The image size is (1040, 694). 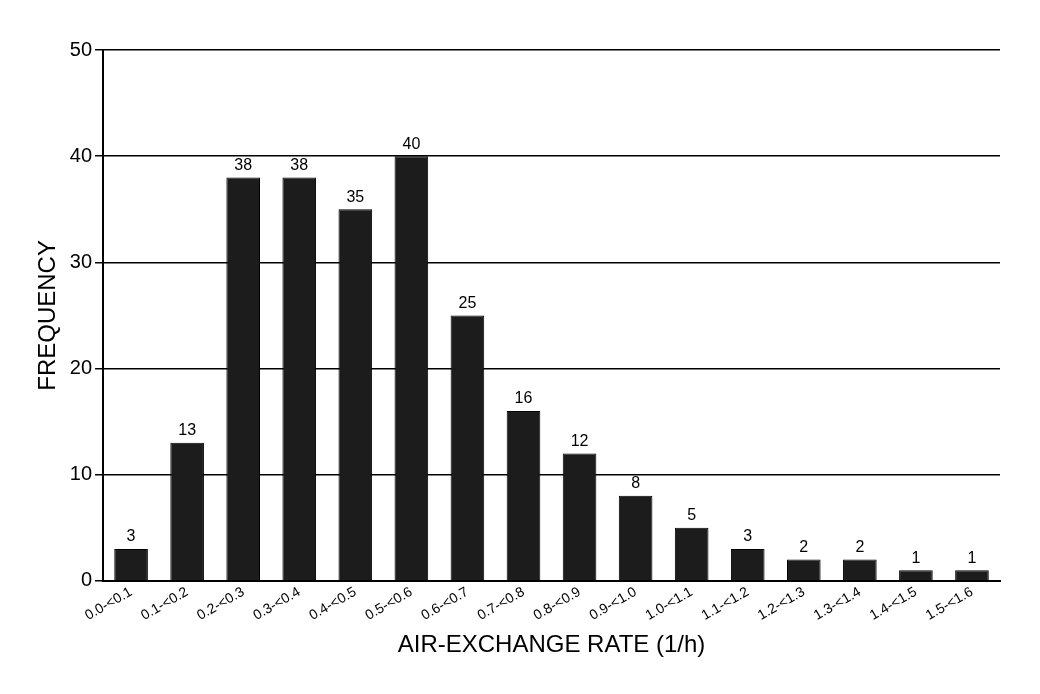 What do you see at coordinates (355, 196) in the screenshot?
I see `data-label: 35` at bounding box center [355, 196].